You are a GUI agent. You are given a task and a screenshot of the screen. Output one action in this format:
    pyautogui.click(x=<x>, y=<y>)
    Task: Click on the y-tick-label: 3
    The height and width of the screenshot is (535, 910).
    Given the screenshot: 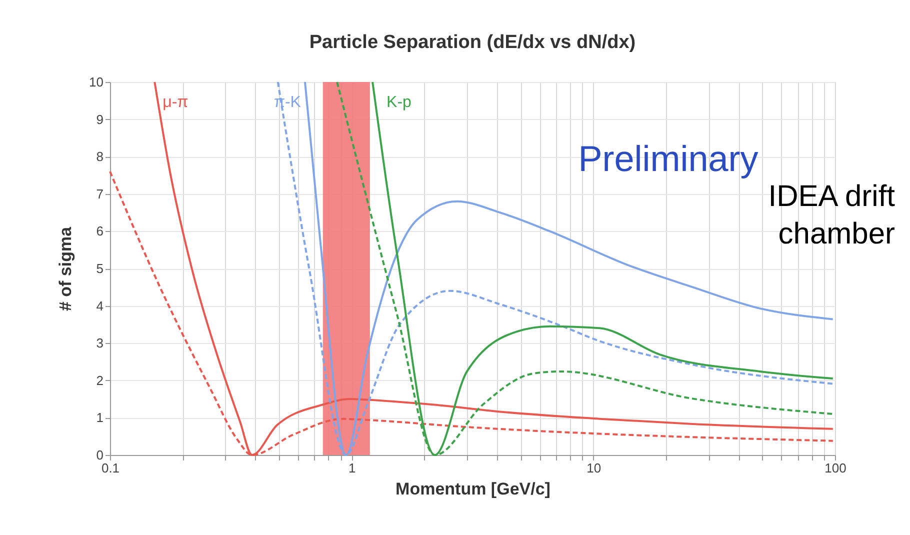 What is the action you would take?
    pyautogui.click(x=100, y=343)
    